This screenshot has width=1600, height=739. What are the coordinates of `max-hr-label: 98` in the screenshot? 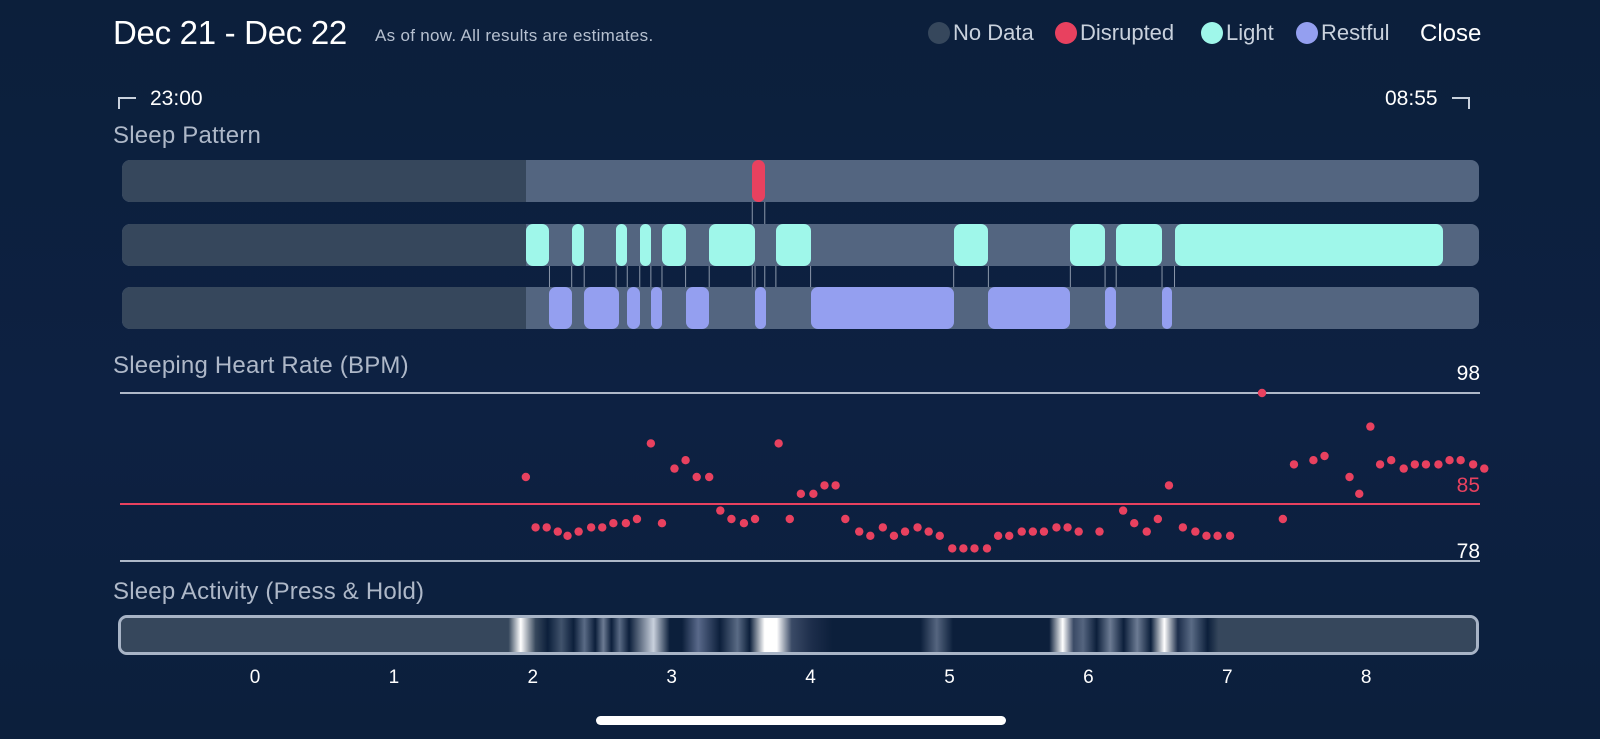 It's located at (1468, 373).